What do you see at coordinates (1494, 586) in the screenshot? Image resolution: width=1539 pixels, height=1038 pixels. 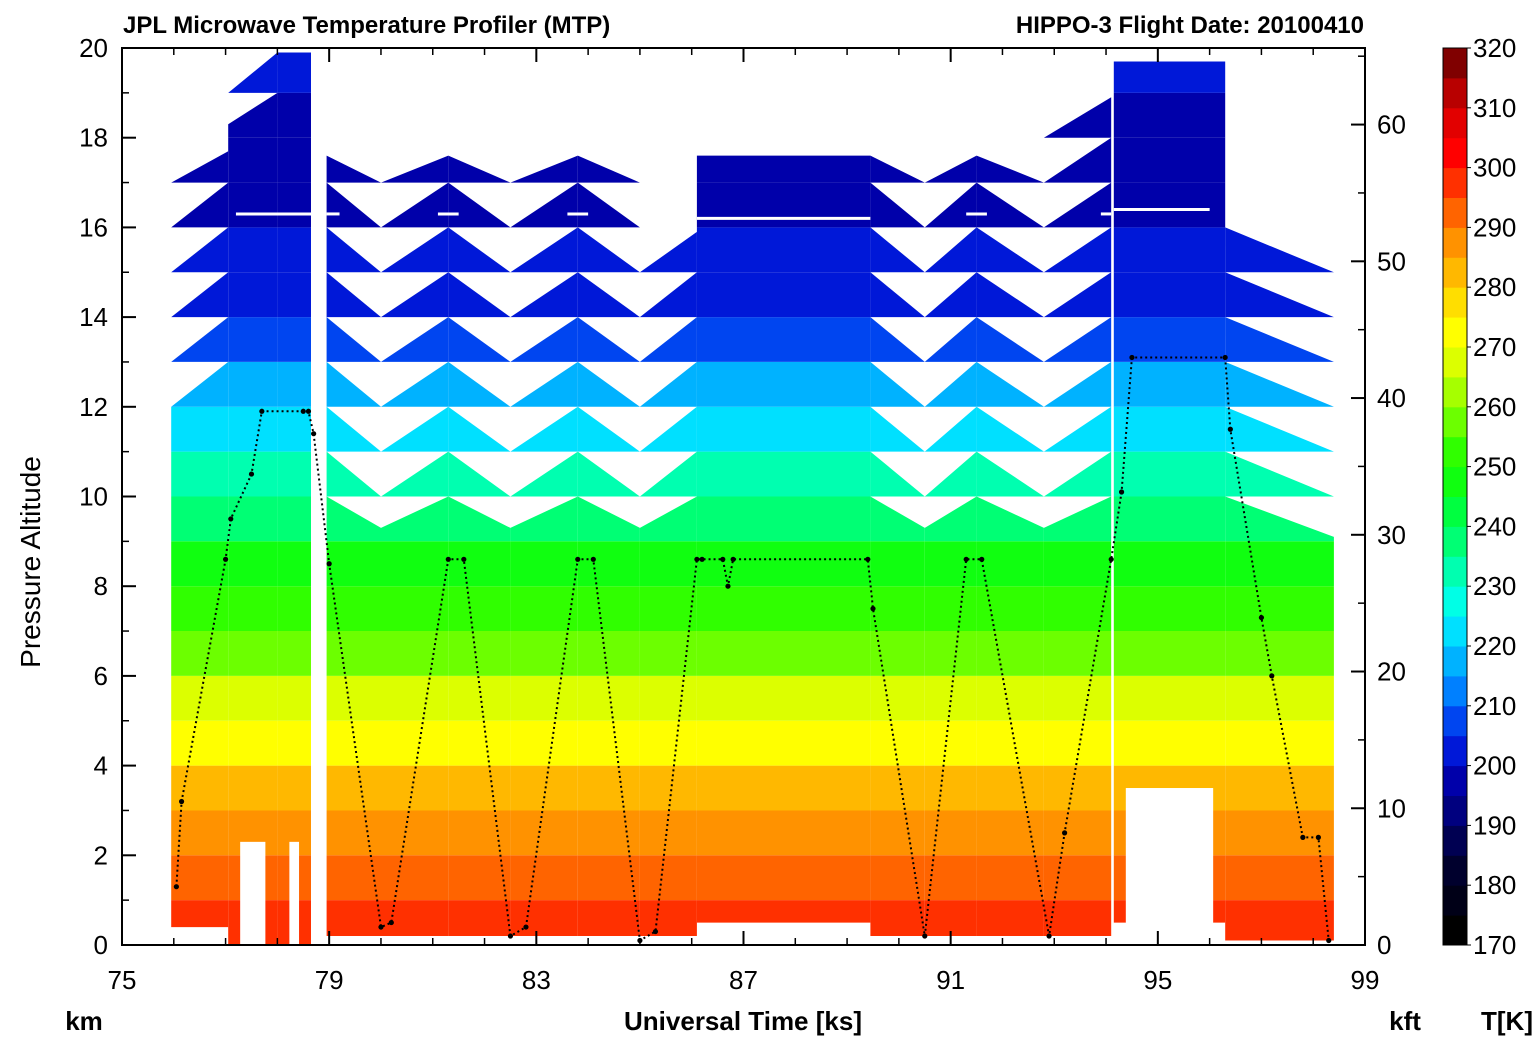 I see `colorbar-tick-label: 230` at bounding box center [1494, 586].